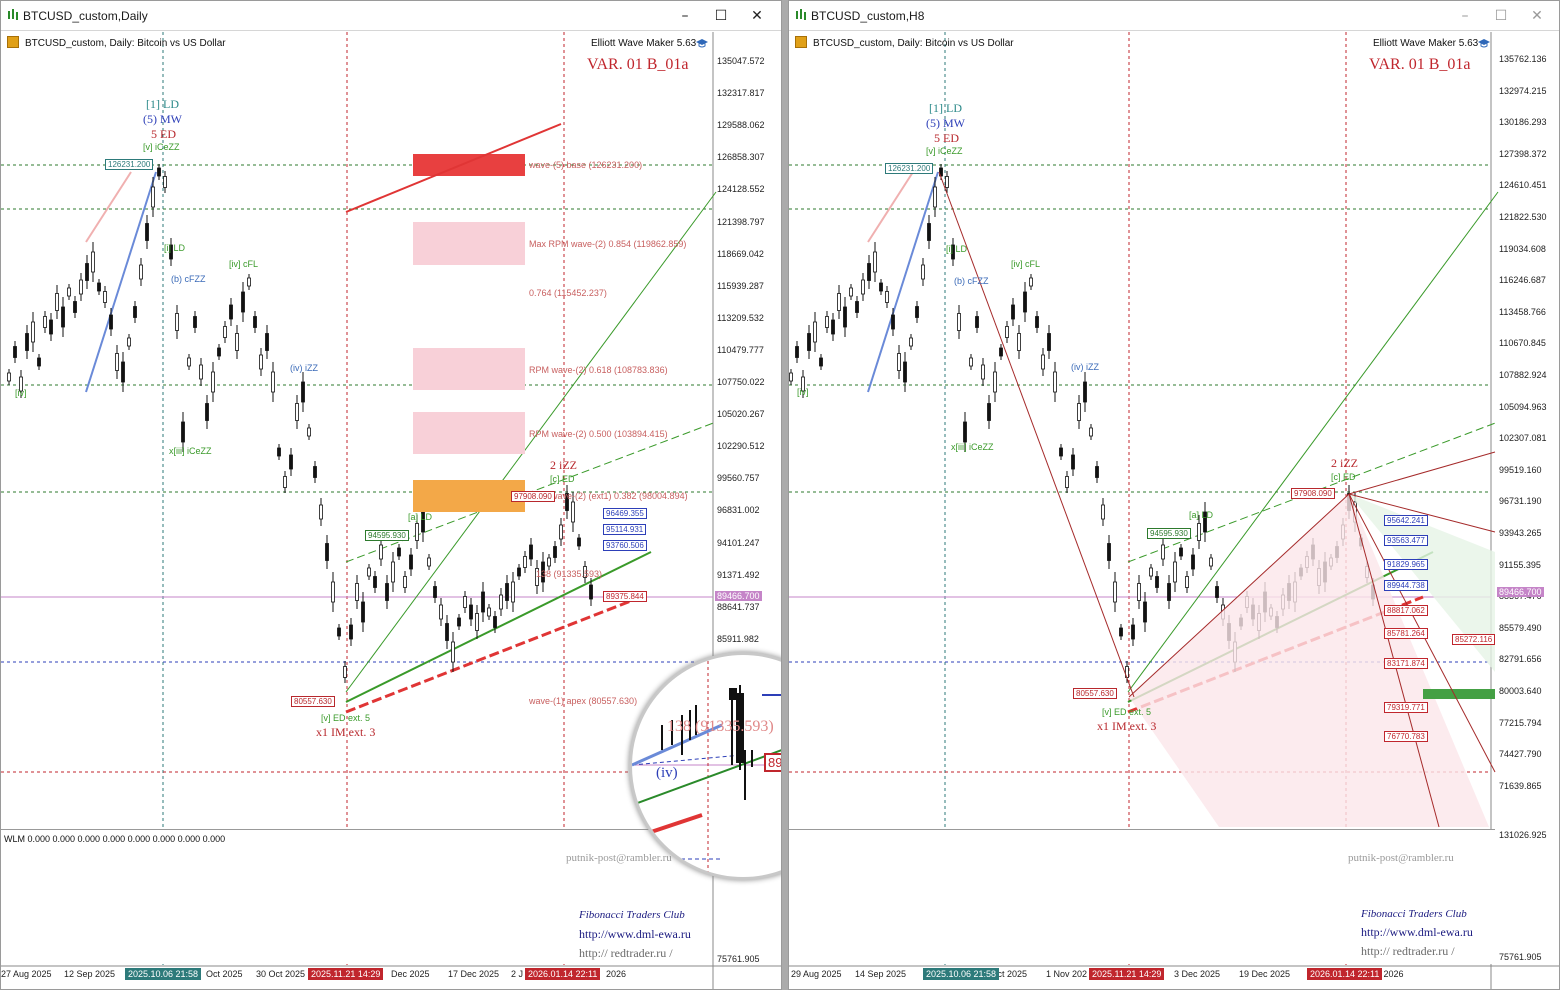 This screenshot has width=1560, height=990. Describe the element at coordinates (738, 478) in the screenshot. I see `price-axis-label: 99560.757` at that location.